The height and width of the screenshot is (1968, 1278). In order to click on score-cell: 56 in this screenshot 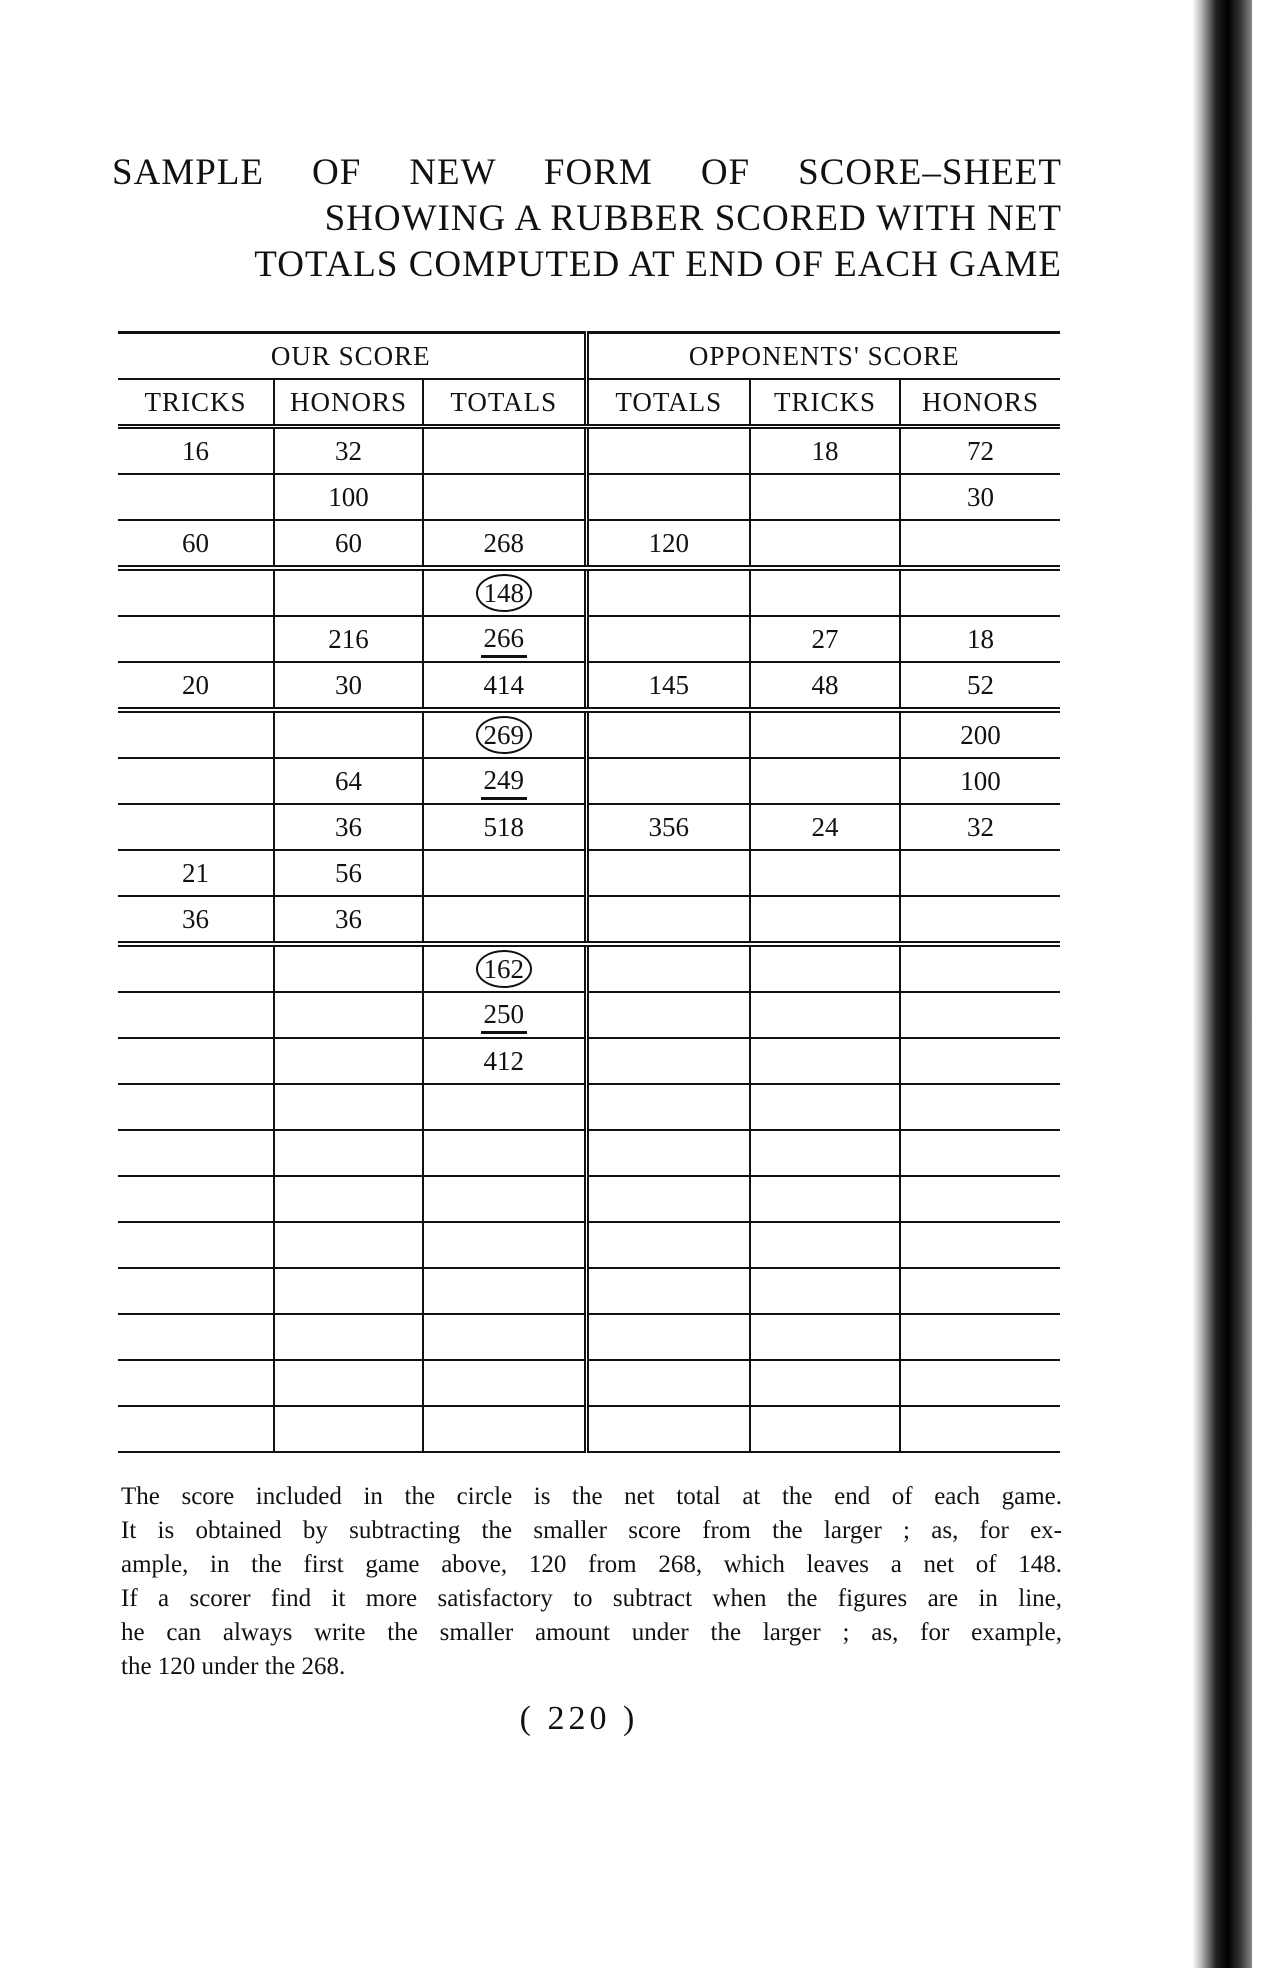, I will do `click(348, 873)`.